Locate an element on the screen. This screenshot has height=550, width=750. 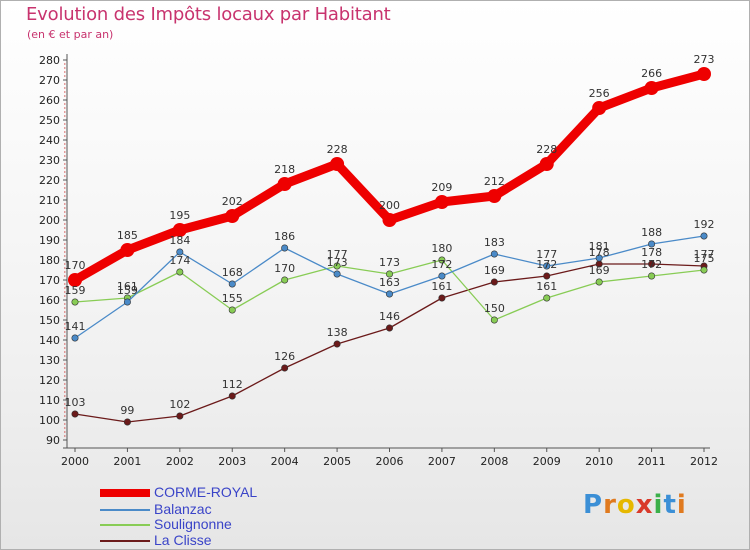
data-label: 180 is located at coordinates (441, 248).